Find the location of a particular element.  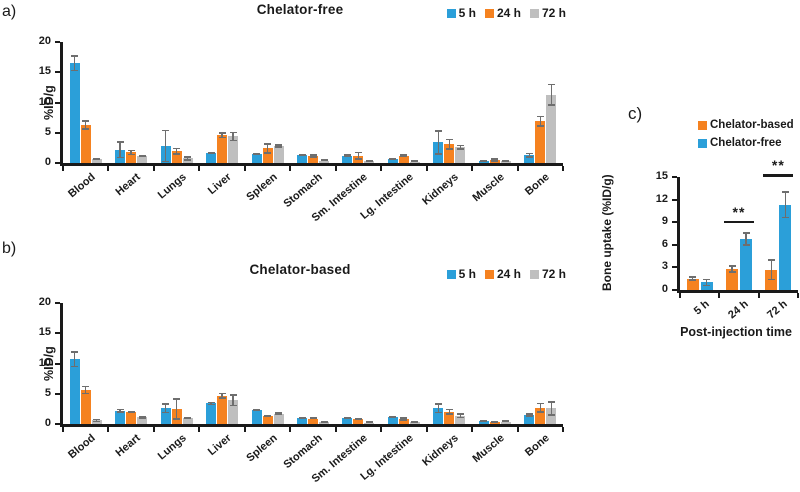

bar-5h-Stomach is located at coordinates (302, 421).